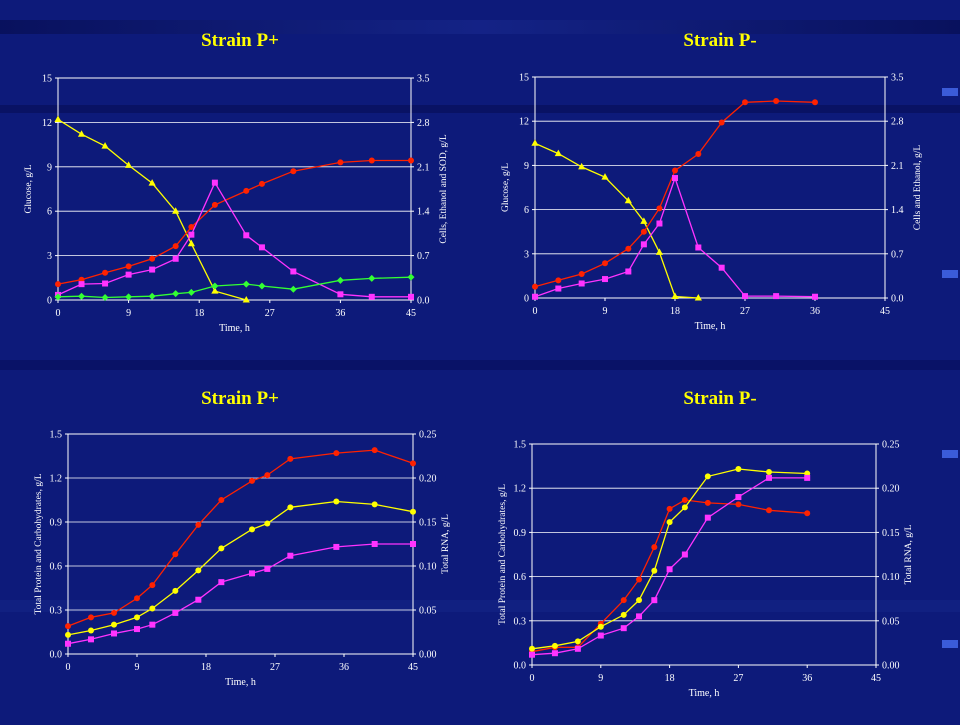  I want to click on y-tick-label: 12, so click(524, 122).